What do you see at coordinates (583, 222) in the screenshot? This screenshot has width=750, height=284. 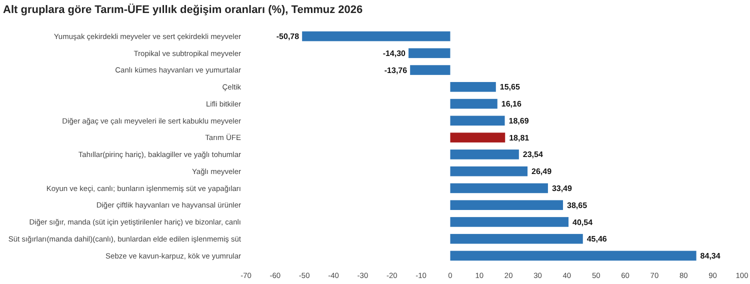 I see `data-label: 40,54` at bounding box center [583, 222].